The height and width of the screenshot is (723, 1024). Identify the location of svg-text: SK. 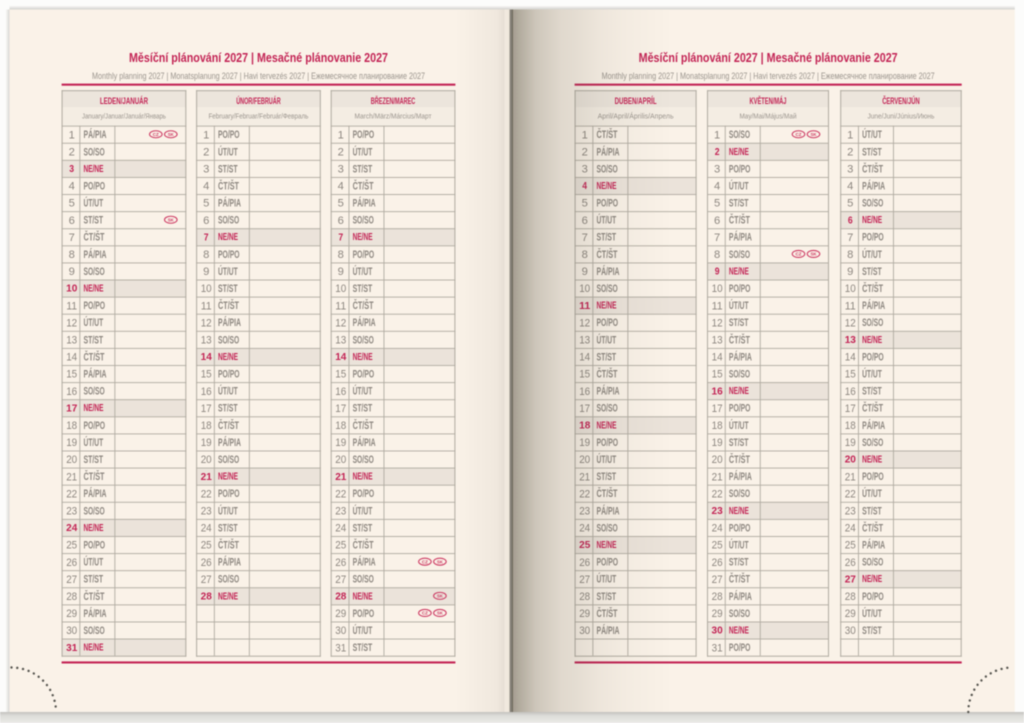
(440, 595).